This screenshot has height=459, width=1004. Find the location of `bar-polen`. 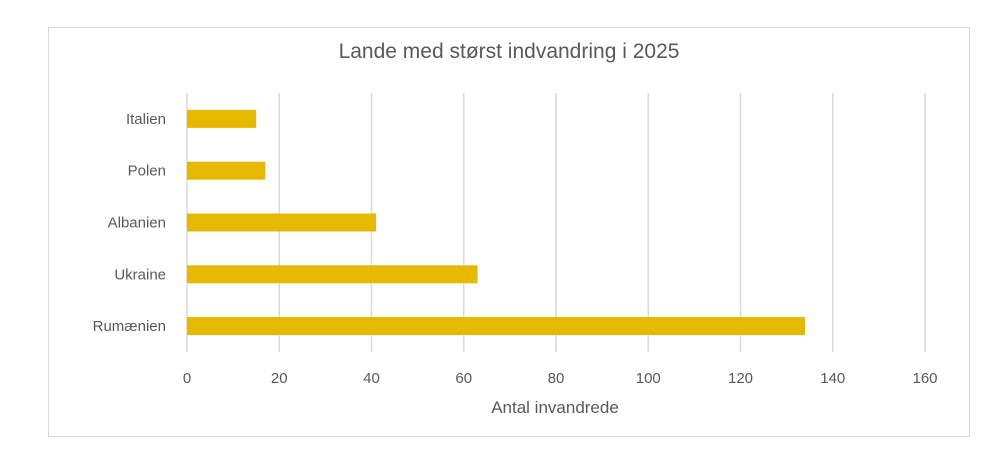

bar-polen is located at coordinates (226, 170).